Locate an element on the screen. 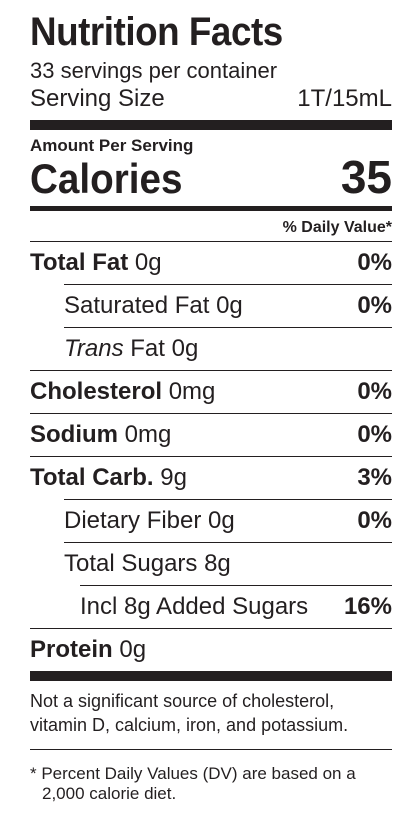  sodium-dv: 0% is located at coordinates (374, 434).